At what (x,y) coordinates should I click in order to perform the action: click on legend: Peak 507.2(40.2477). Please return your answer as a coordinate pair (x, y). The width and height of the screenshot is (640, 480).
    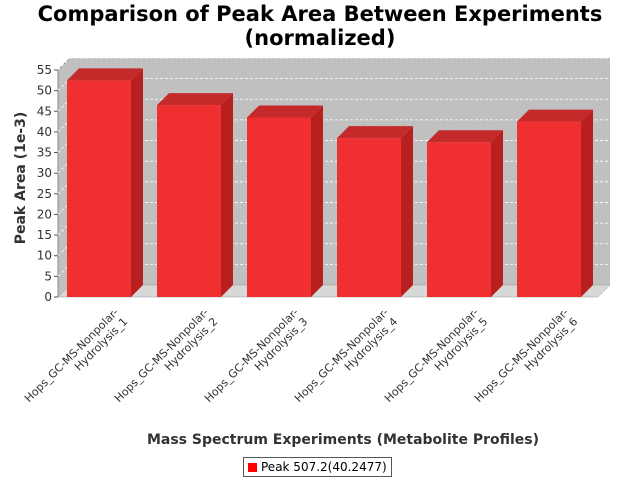
    Looking at the image, I should click on (317, 467).